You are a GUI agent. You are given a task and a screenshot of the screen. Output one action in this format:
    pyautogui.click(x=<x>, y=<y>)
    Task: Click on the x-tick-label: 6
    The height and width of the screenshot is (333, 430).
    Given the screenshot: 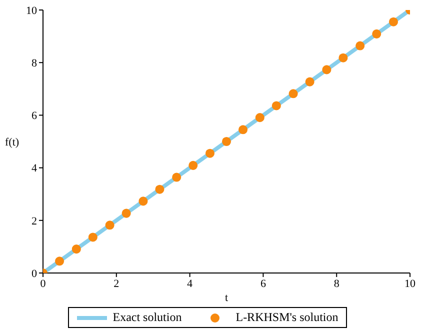 What is the action you would take?
    pyautogui.click(x=263, y=284)
    